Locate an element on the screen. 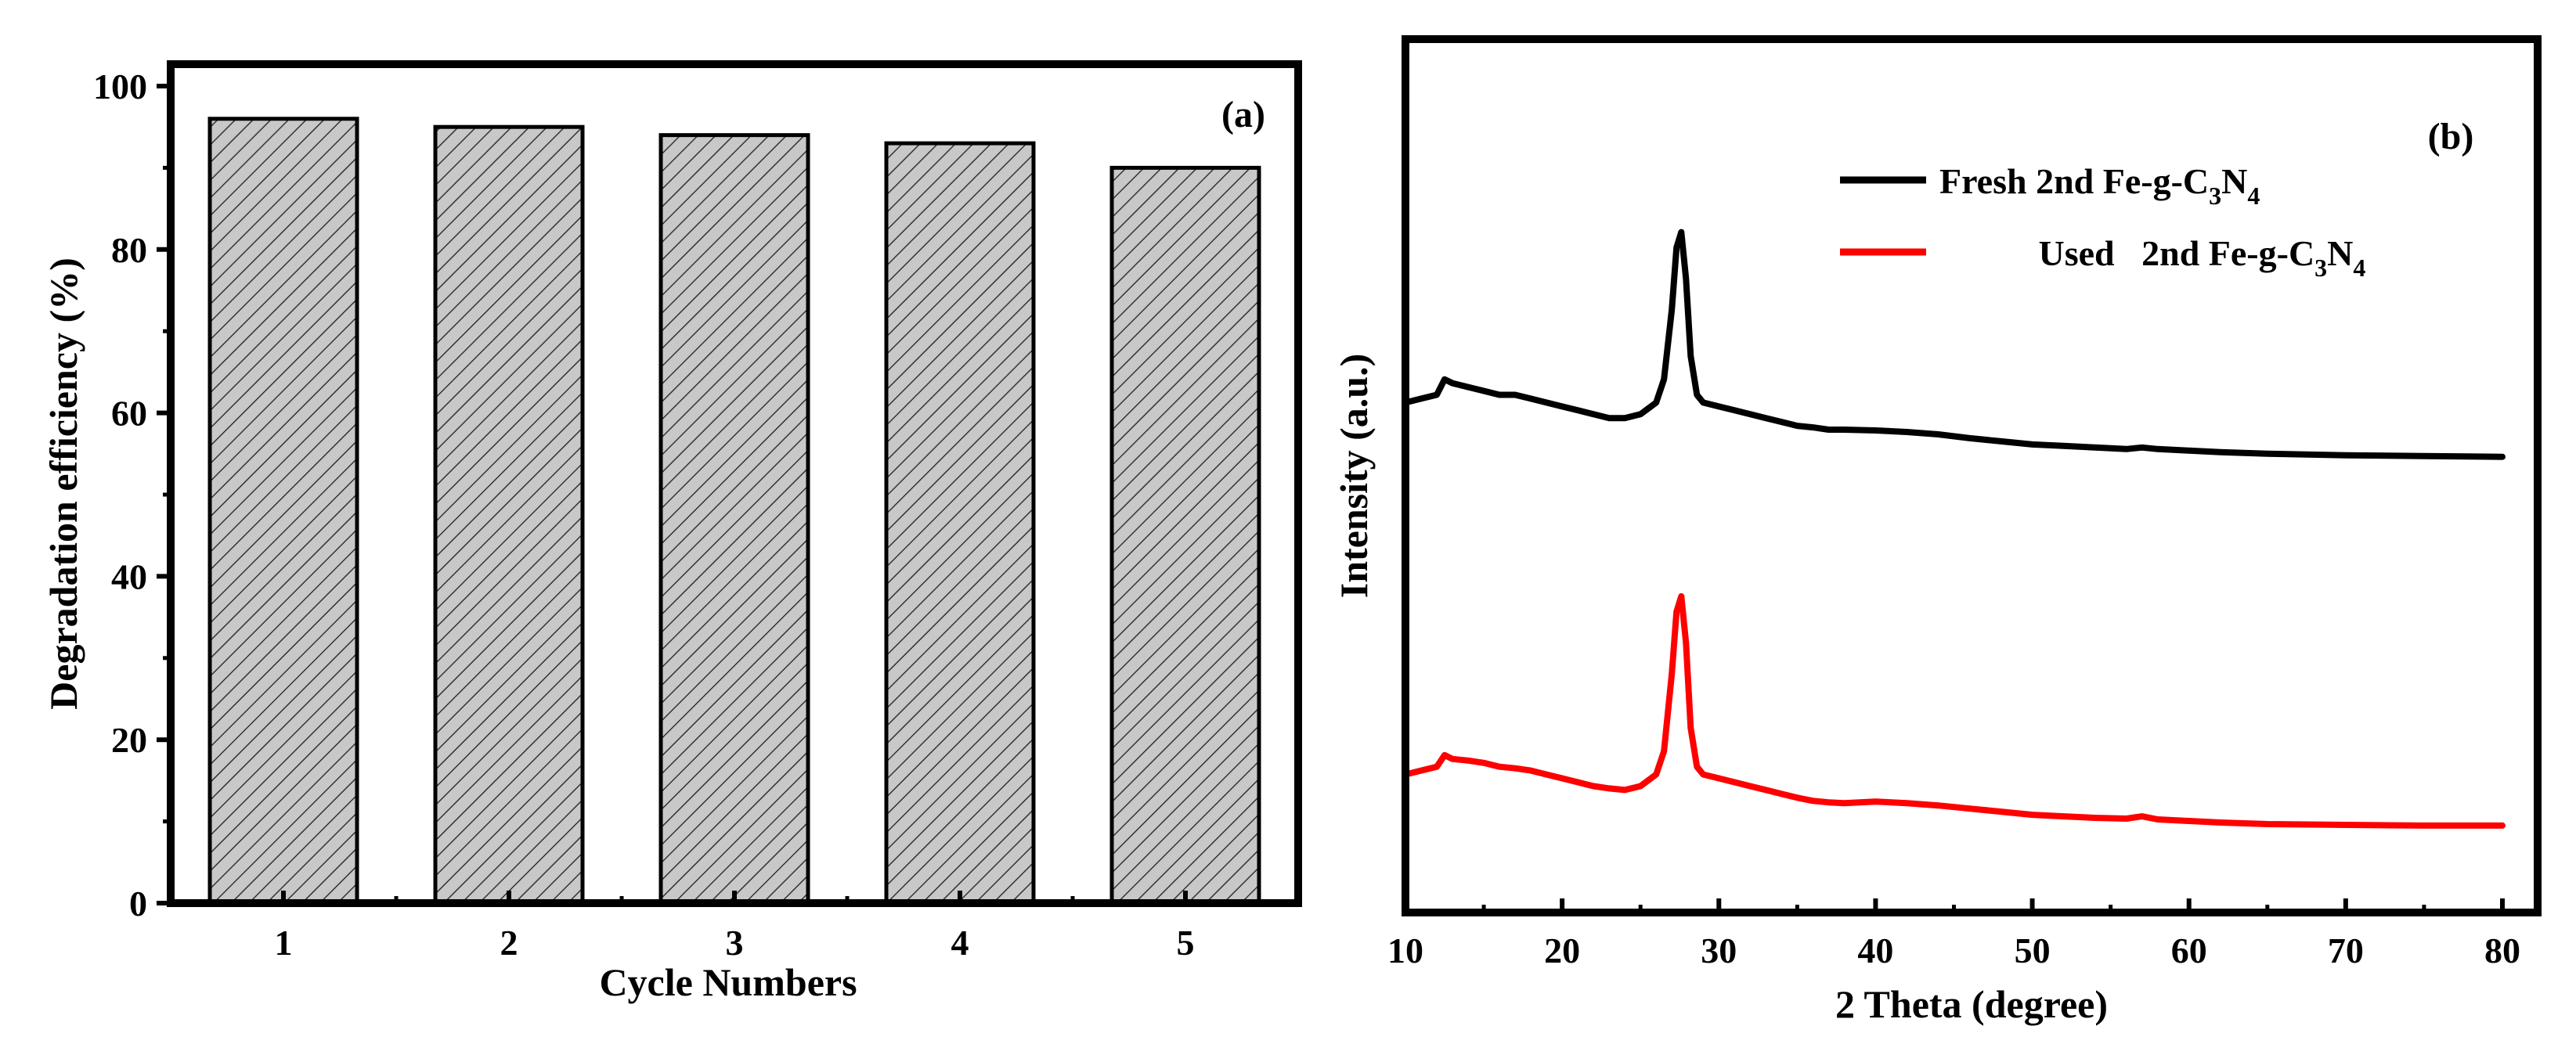 Image resolution: width=2576 pixels, height=1044 pixels. y-tick-label: 40 is located at coordinates (129, 576).